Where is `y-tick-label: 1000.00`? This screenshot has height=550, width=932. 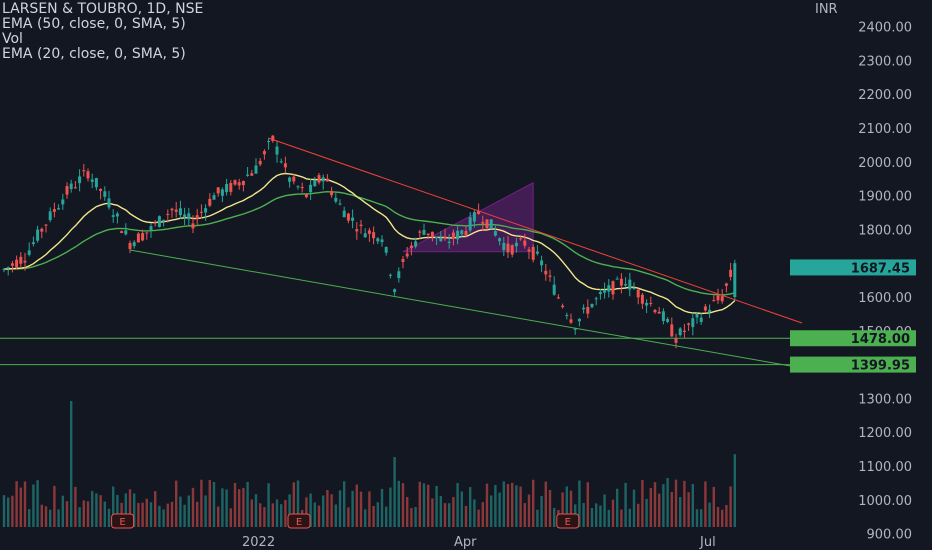
y-tick-label: 1000.00 is located at coordinates (885, 501).